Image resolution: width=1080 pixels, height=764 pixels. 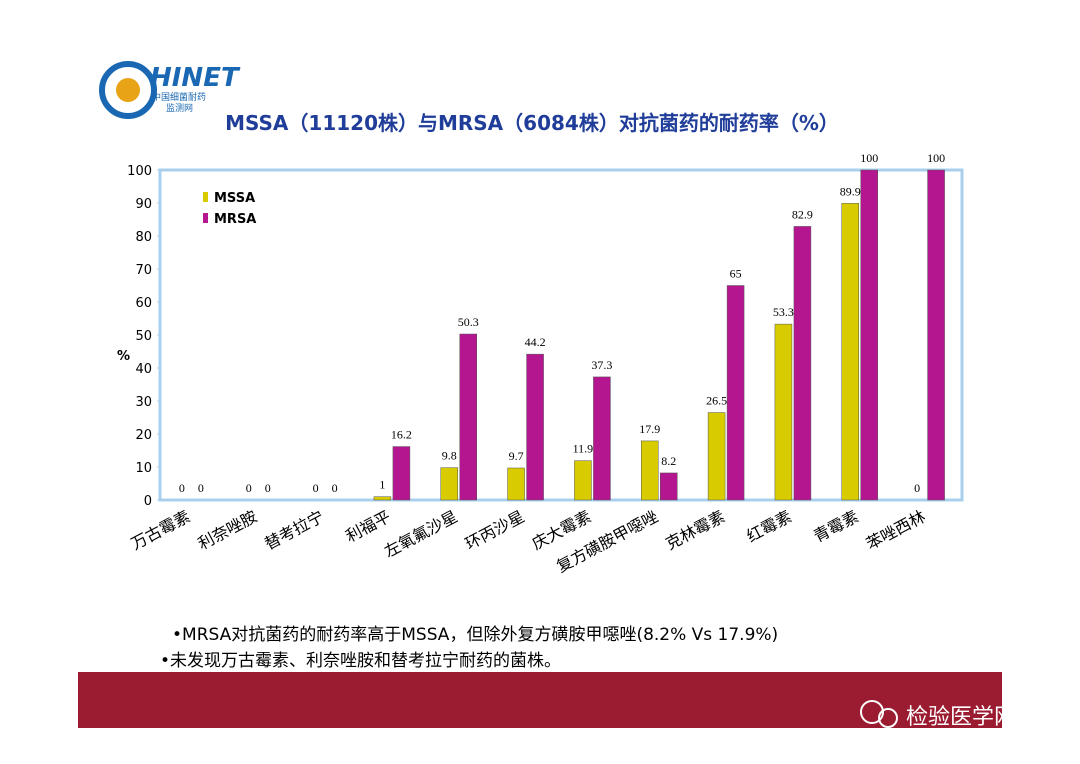 I want to click on value-label: 11.9, so click(x=583, y=449).